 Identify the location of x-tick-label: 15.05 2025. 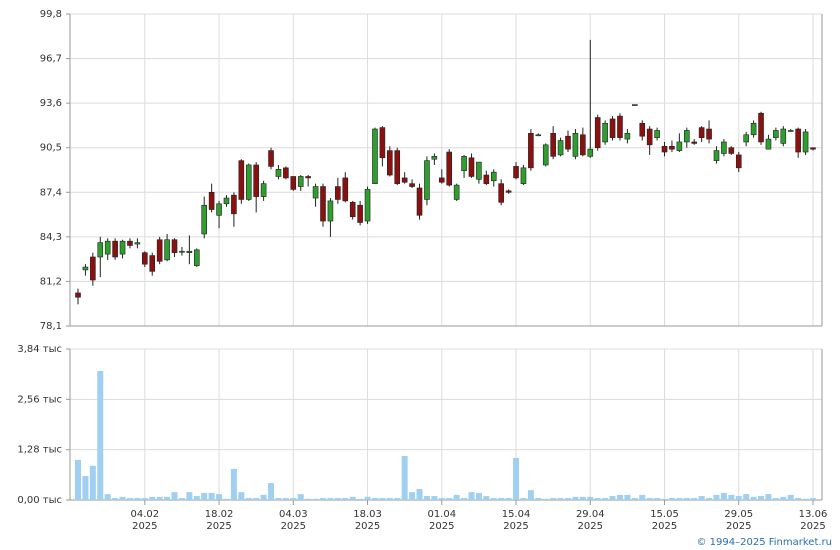
(664, 520).